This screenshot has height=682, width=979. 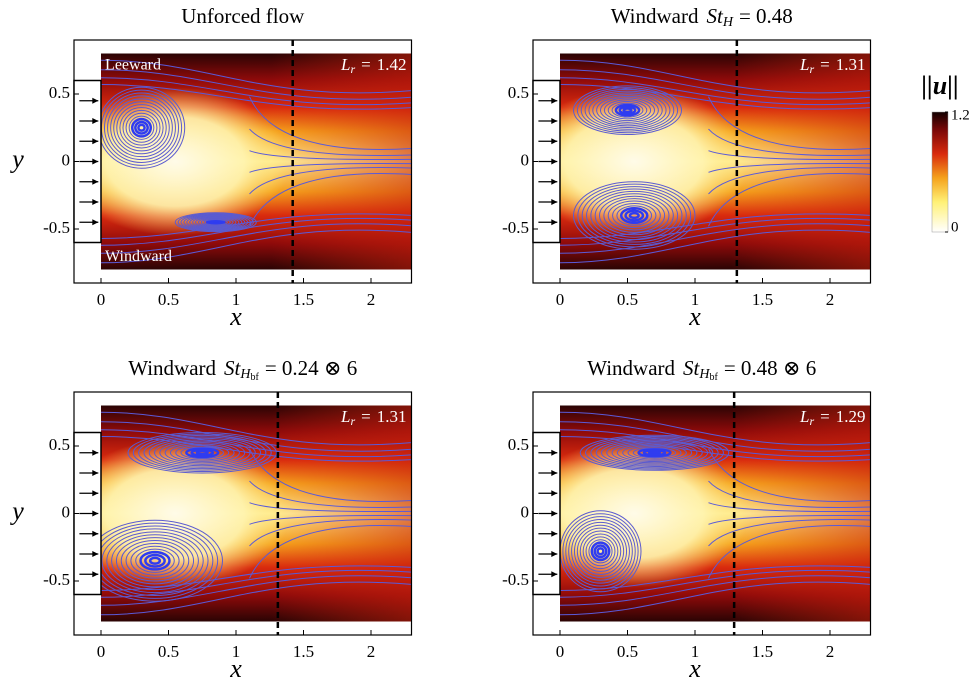 I want to click on lr-value: 1.31, so click(x=851, y=64).